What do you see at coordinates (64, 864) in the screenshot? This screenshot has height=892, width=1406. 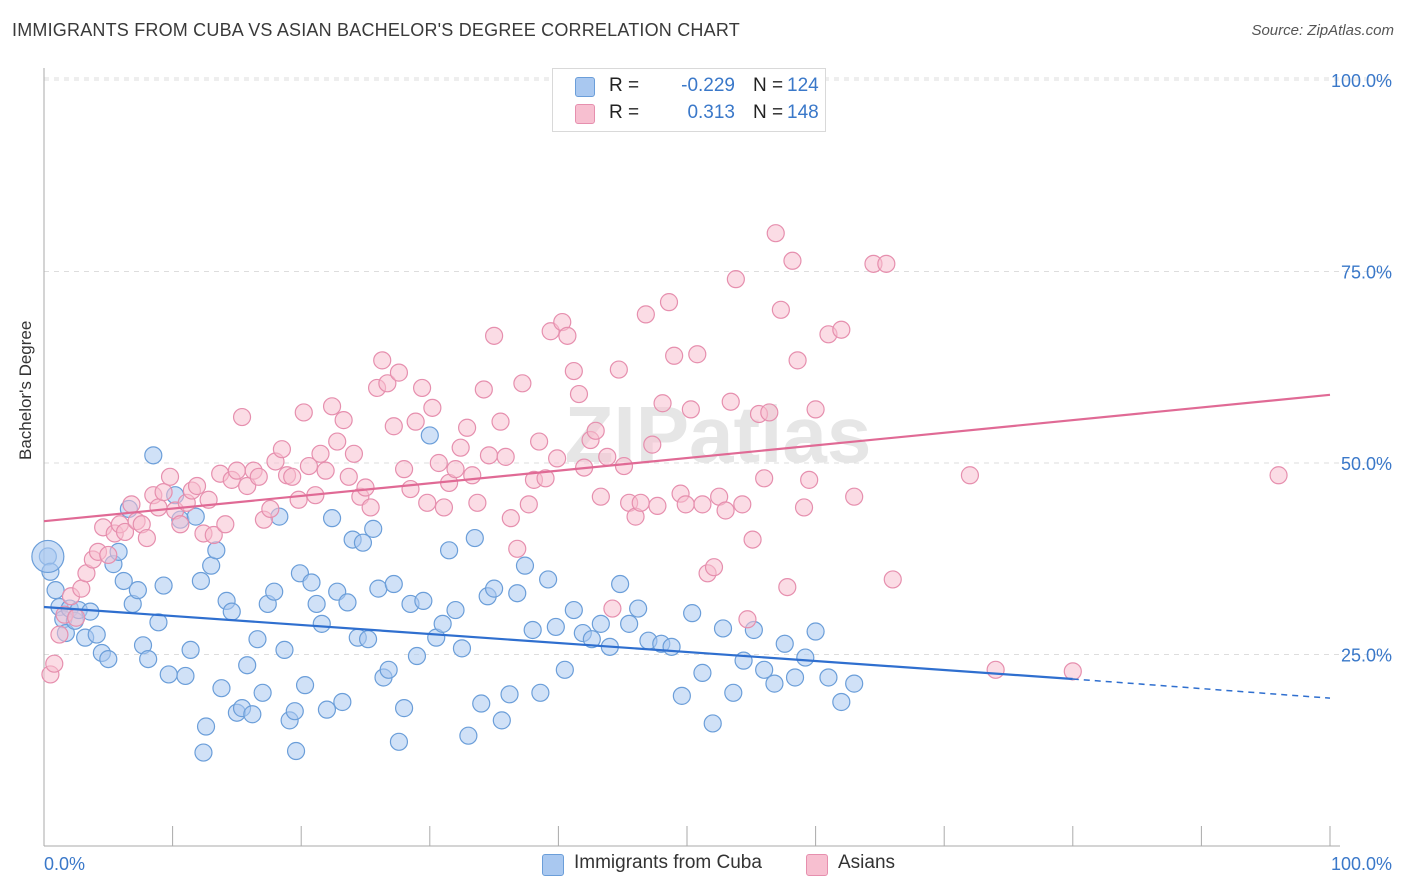 I see `x-tick-label: 0.0%` at bounding box center [64, 864].